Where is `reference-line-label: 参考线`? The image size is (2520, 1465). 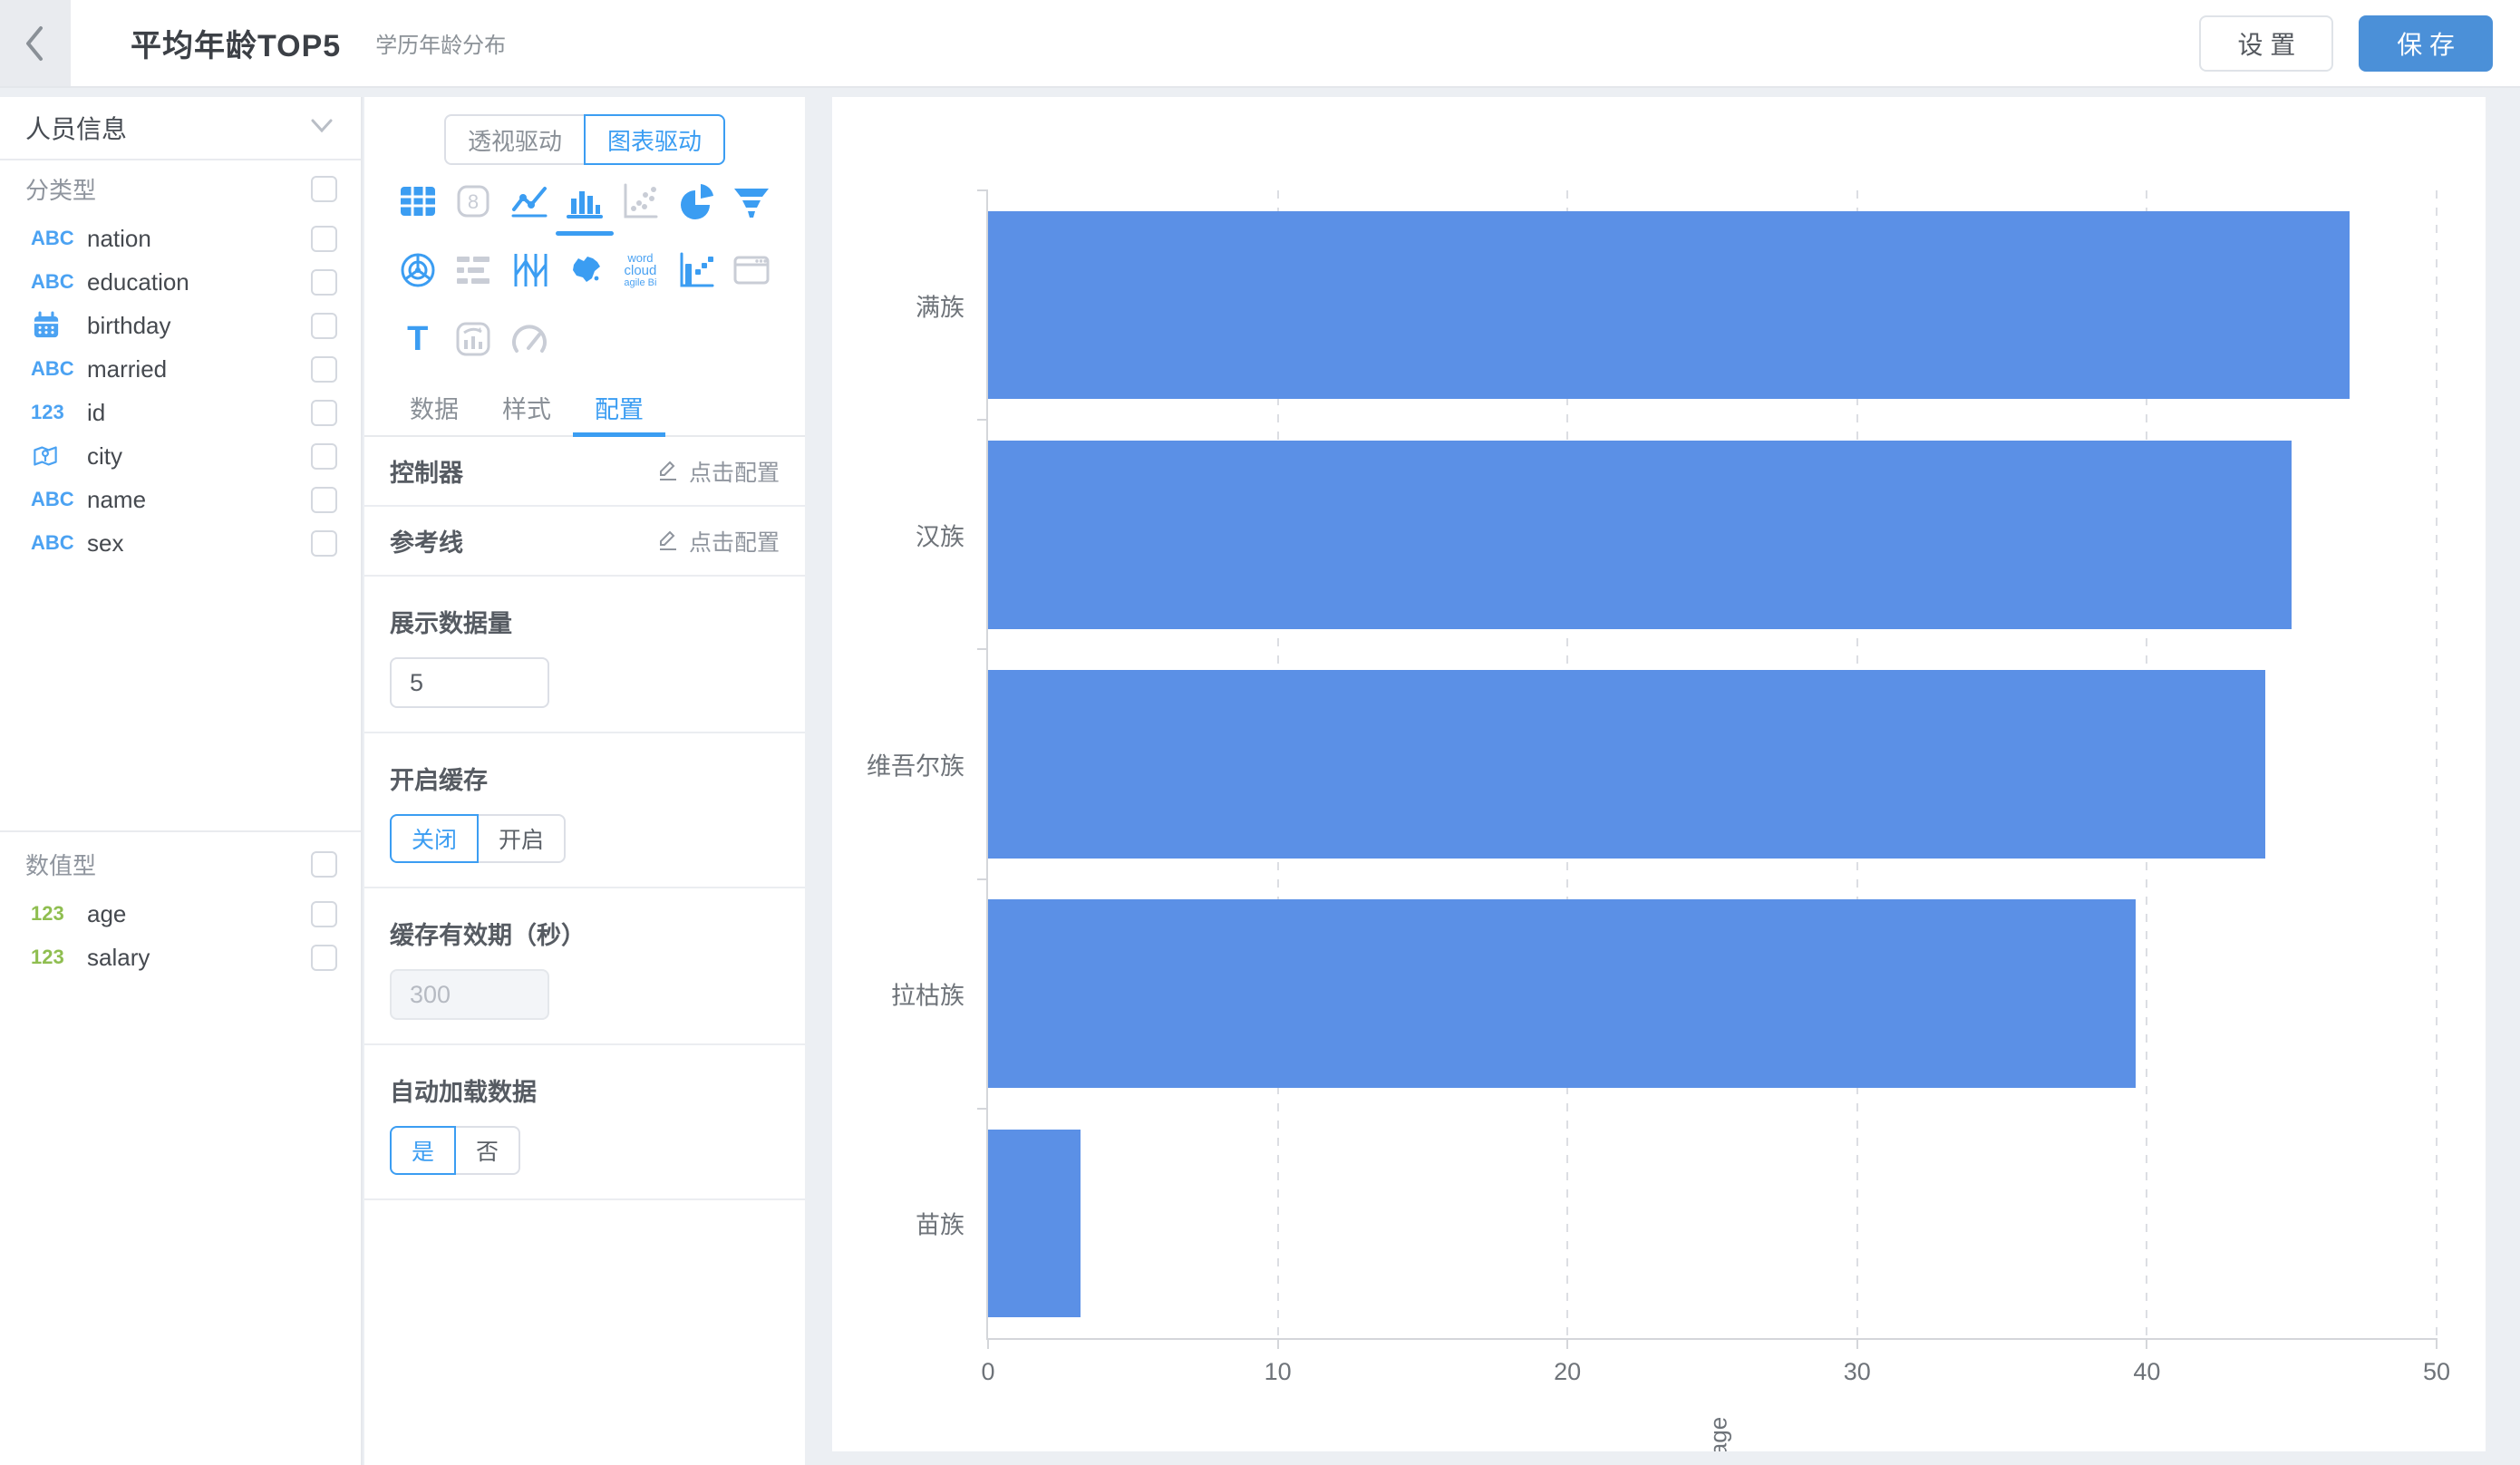
reference-line-label: 参考线 is located at coordinates (427, 543).